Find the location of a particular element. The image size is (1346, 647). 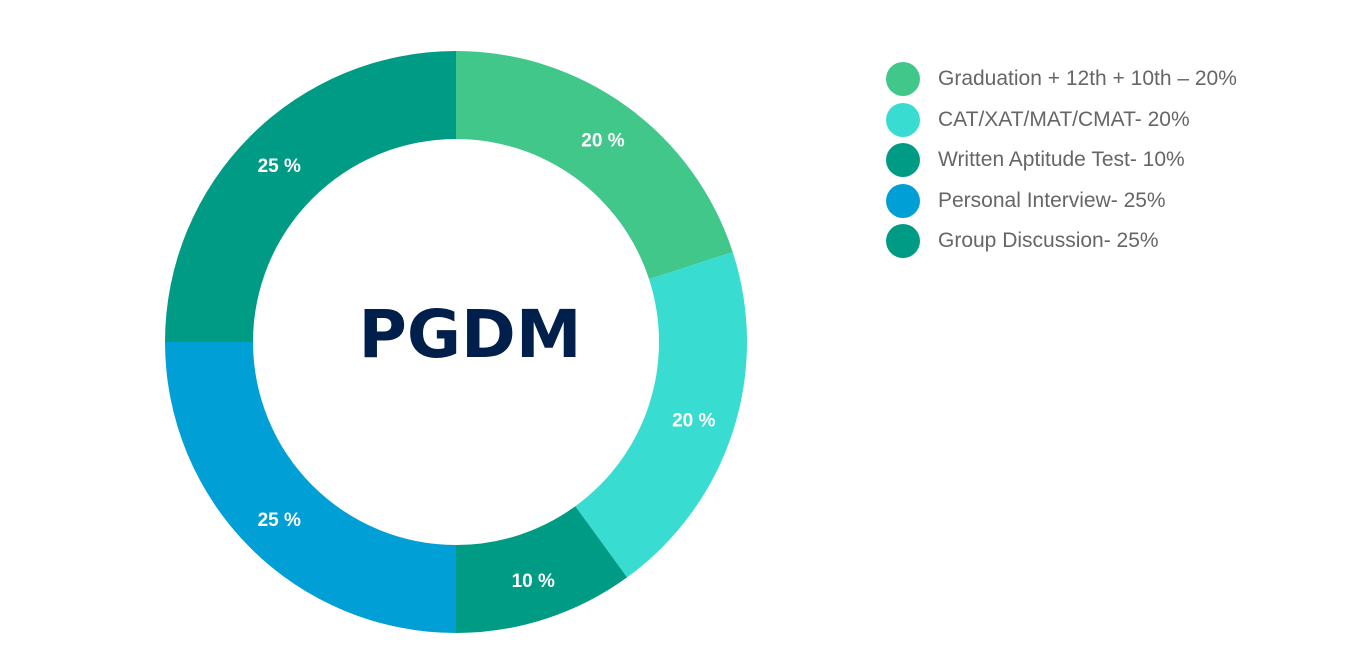

legend-label: Written Aptitude Test- 10% is located at coordinates (1061, 160).